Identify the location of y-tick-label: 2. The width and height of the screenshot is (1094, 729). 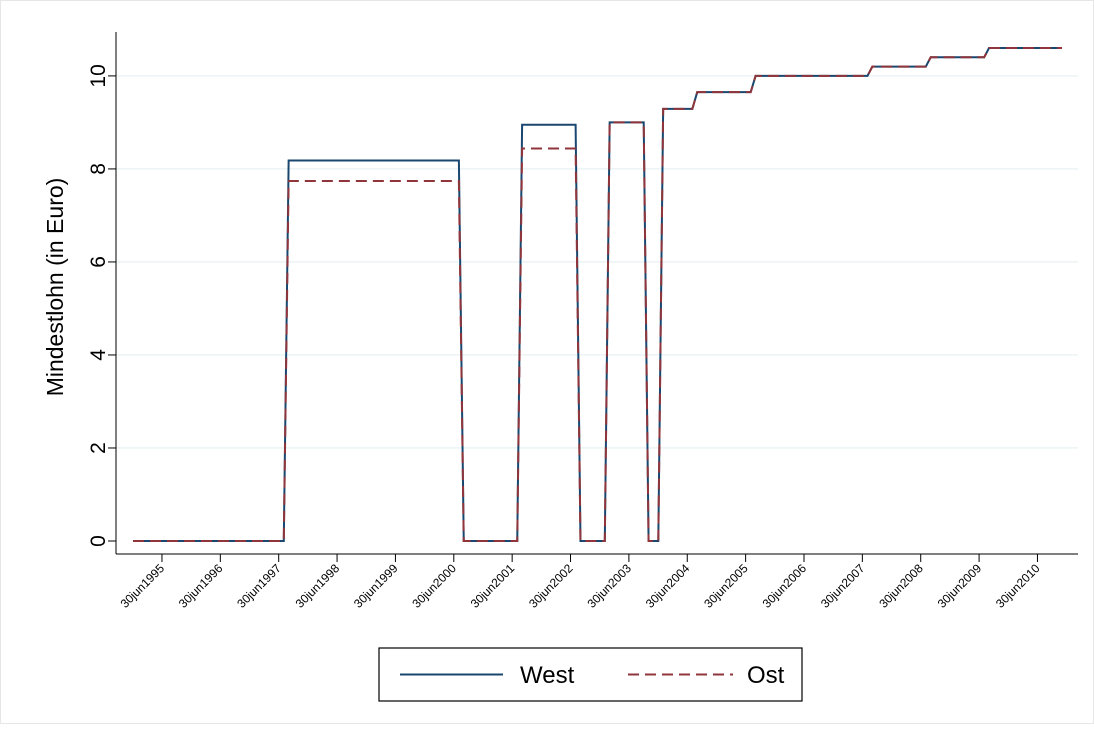
(98, 448).